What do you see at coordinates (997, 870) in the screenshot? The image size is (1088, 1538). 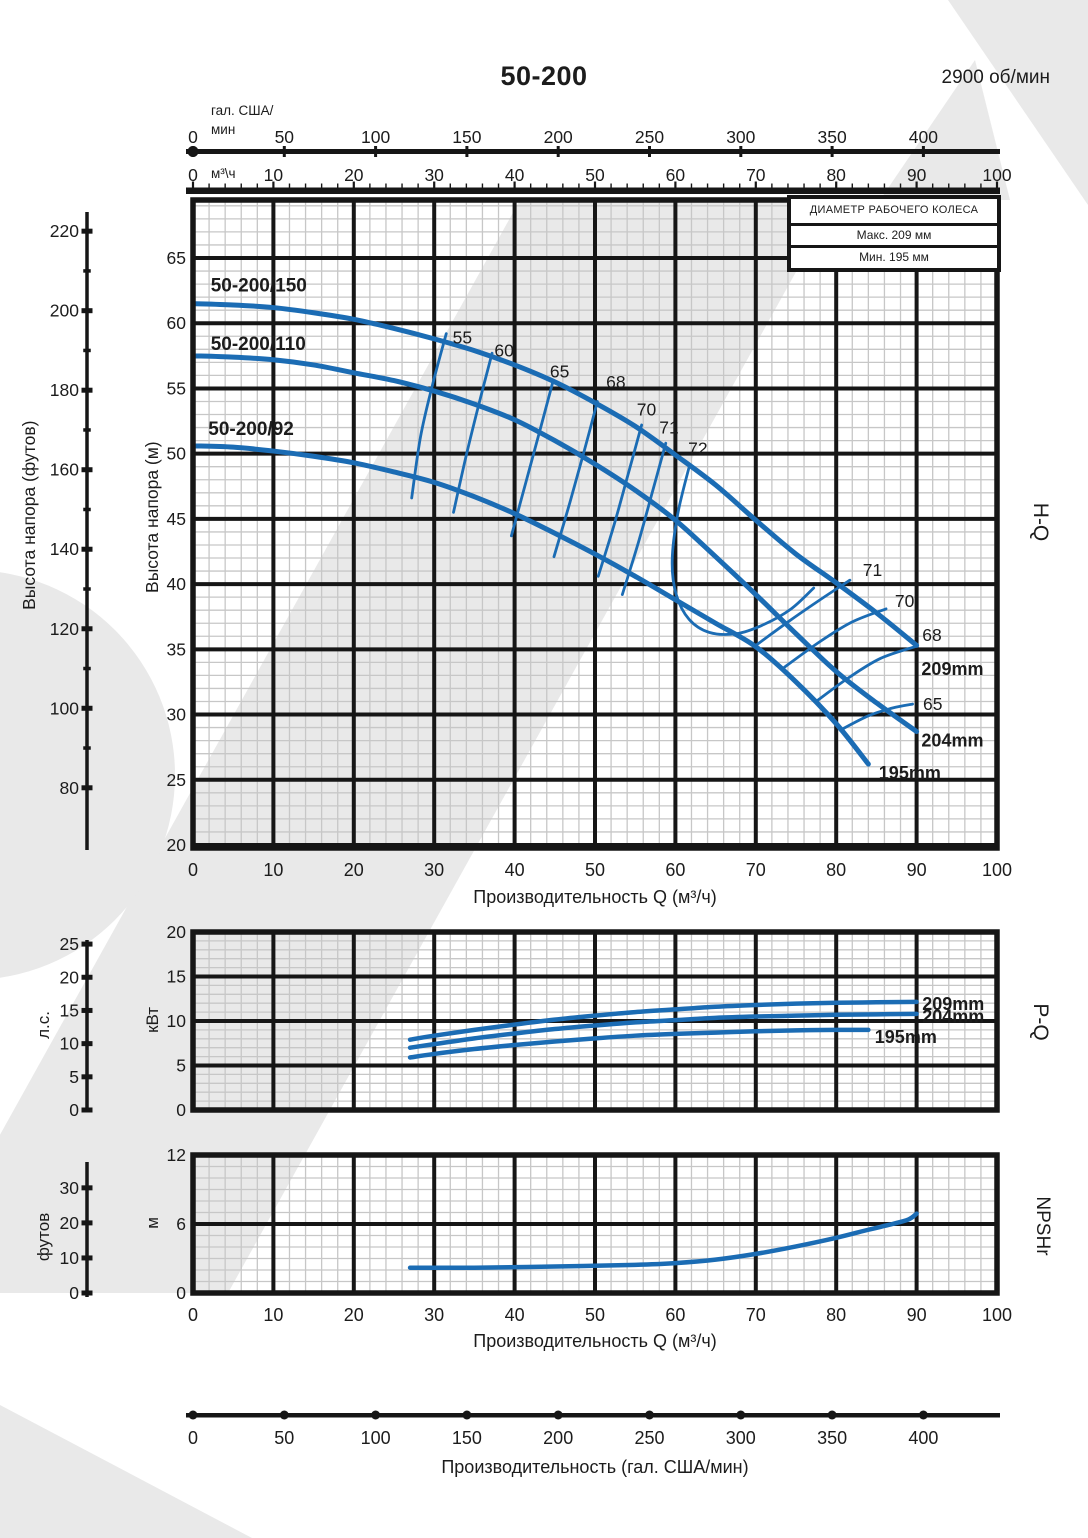 I see `hq-x-tick-label: 100` at bounding box center [997, 870].